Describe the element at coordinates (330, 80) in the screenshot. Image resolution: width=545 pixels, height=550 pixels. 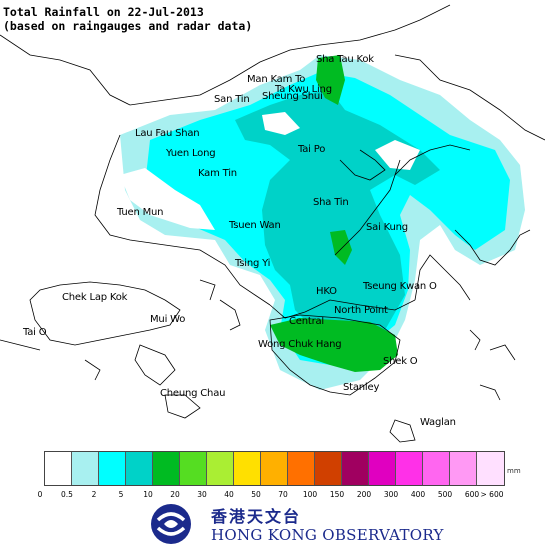
I see `rain-zone-green-north` at that location.